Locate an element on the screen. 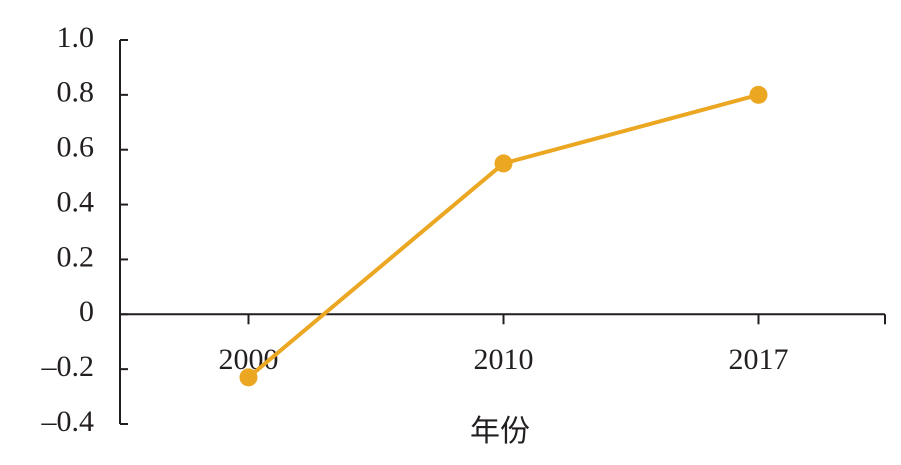 The height and width of the screenshot is (465, 901). y-tick-label: 0.6 is located at coordinates (76, 147).